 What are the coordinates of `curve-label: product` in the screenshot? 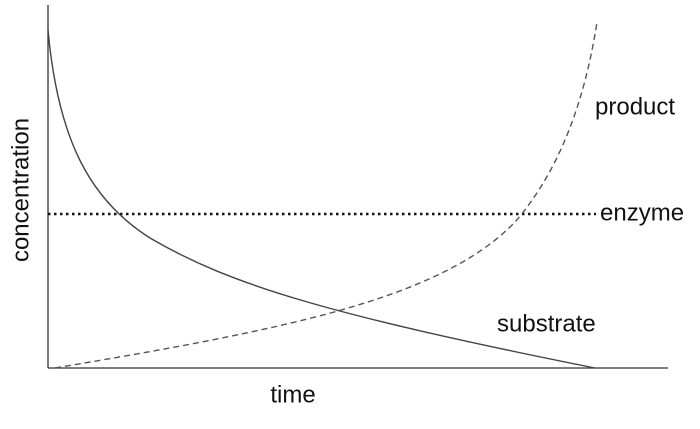 It's located at (635, 106).